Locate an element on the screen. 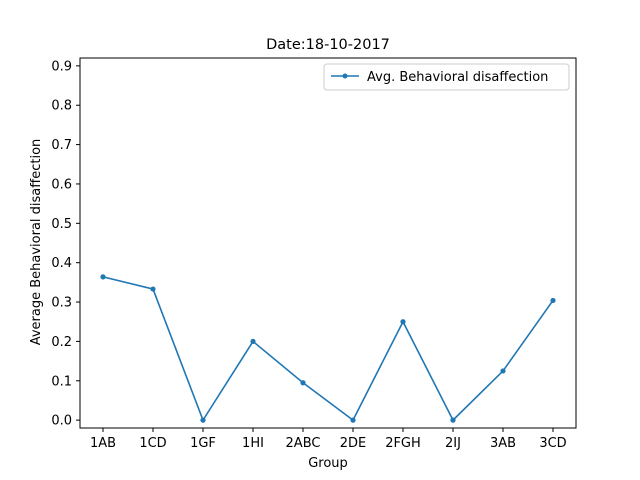  x-tick-label: 3AB is located at coordinates (503, 443).